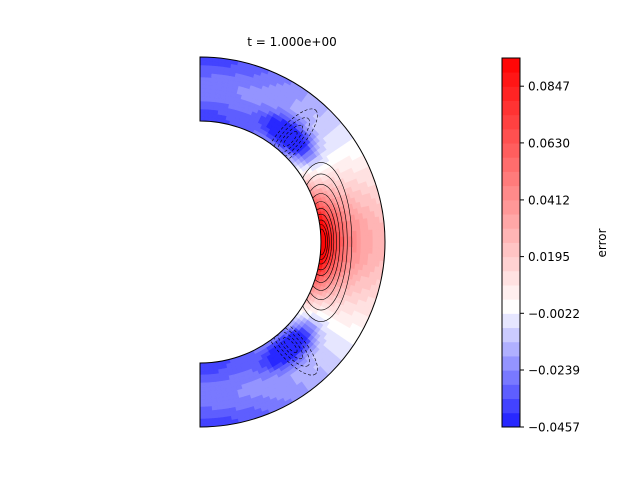 The image size is (640, 480). Describe the element at coordinates (291, 42) in the screenshot. I see `plot-title: t = 1.000e+00` at that location.